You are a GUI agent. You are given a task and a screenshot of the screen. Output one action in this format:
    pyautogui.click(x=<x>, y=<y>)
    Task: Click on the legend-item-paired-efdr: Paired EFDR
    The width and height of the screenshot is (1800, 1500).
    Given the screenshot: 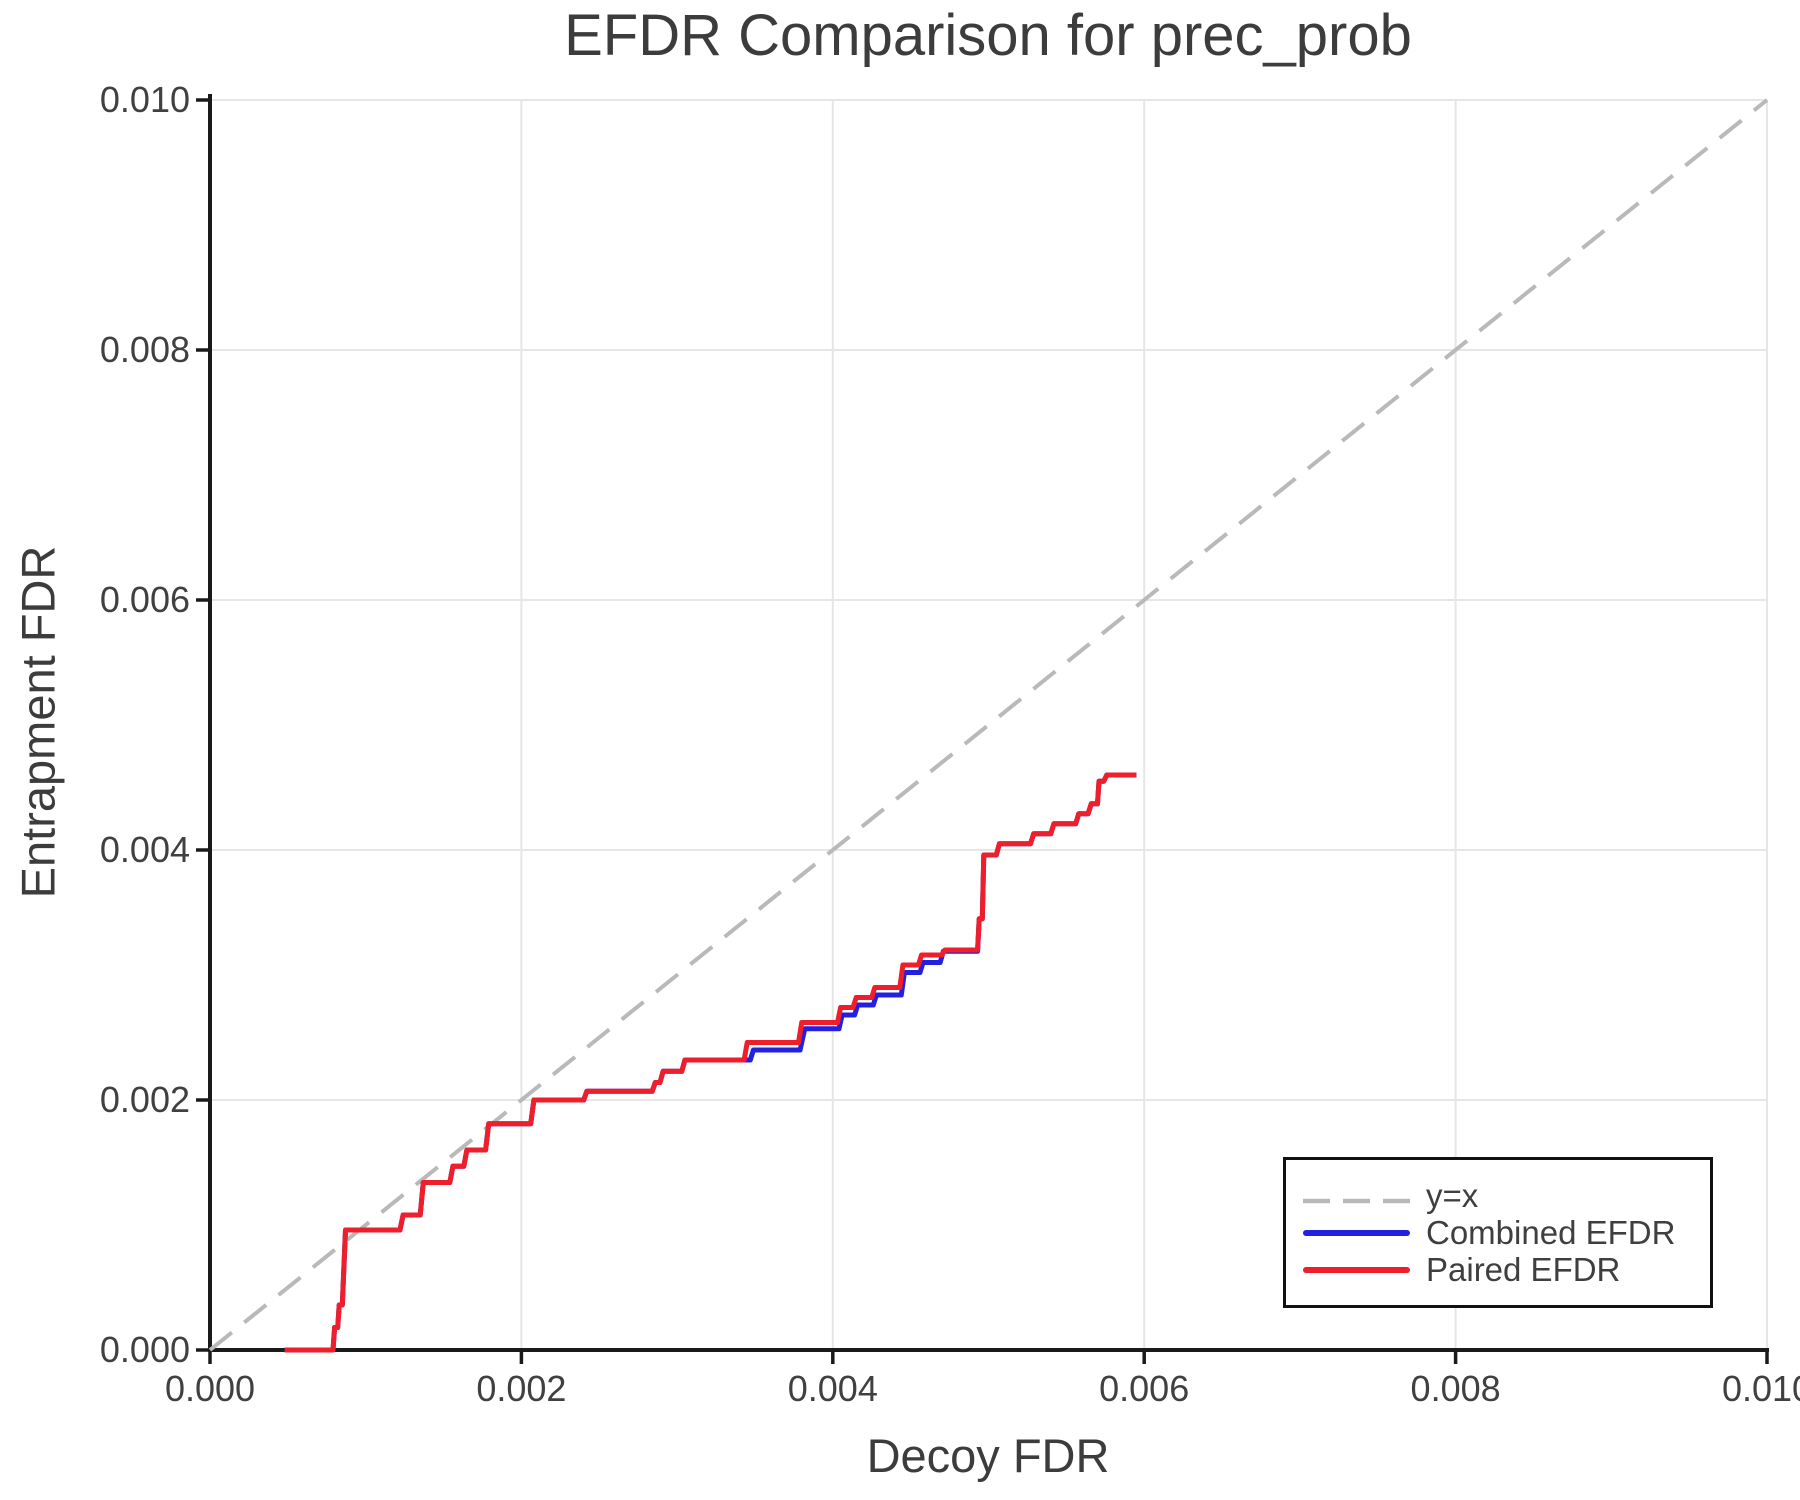 What is the action you would take?
    pyautogui.click(x=1506, y=1269)
    